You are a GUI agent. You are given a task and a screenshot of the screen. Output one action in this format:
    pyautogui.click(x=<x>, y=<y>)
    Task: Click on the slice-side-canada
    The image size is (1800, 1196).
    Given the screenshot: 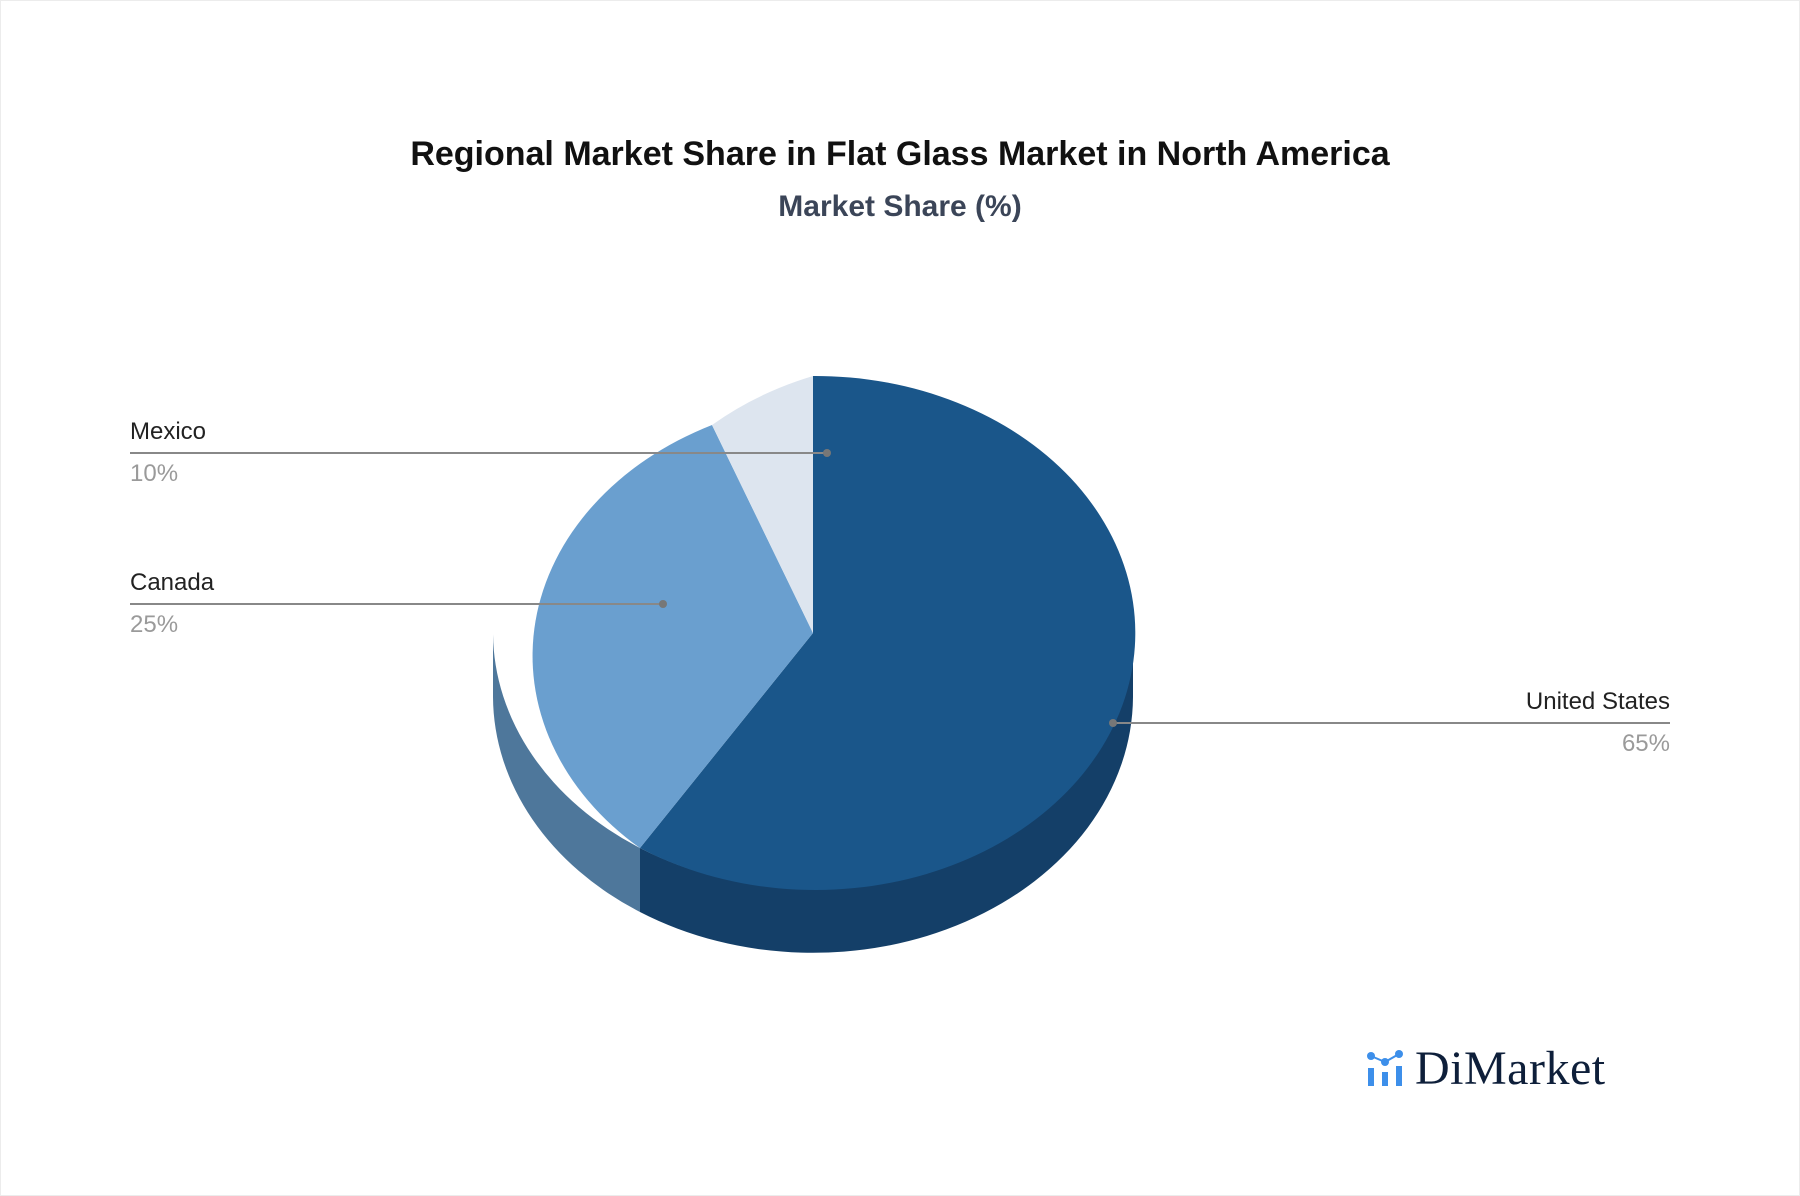 What is the action you would take?
    pyautogui.click(x=566, y=772)
    